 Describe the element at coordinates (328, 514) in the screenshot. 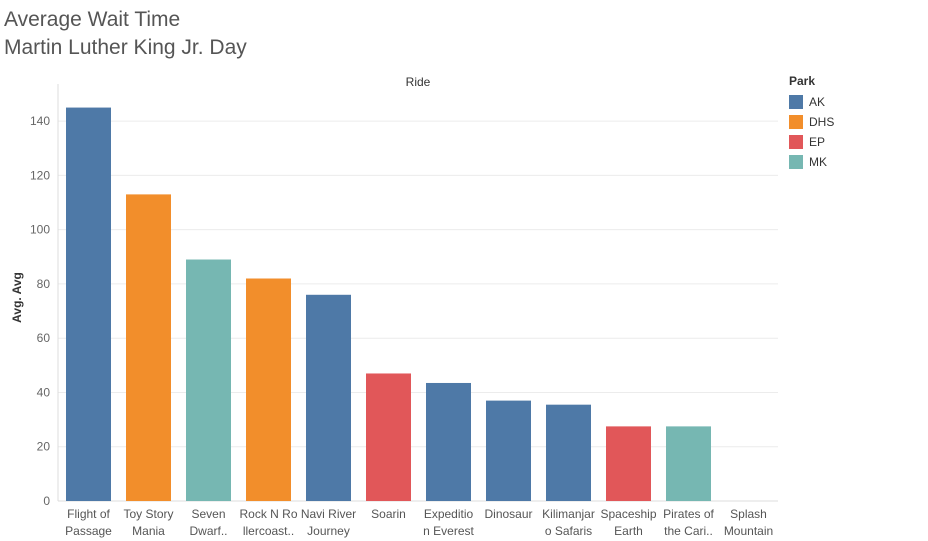

I see `x-tick-label: Navi River` at that location.